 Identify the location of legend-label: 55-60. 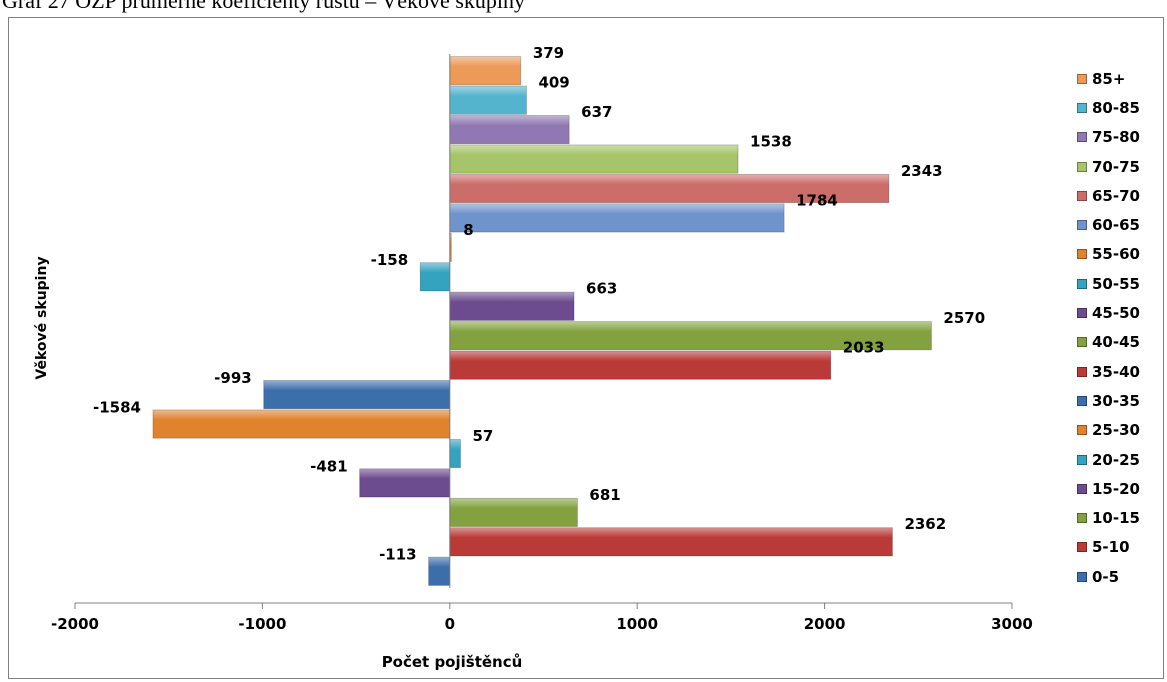
(1116, 254).